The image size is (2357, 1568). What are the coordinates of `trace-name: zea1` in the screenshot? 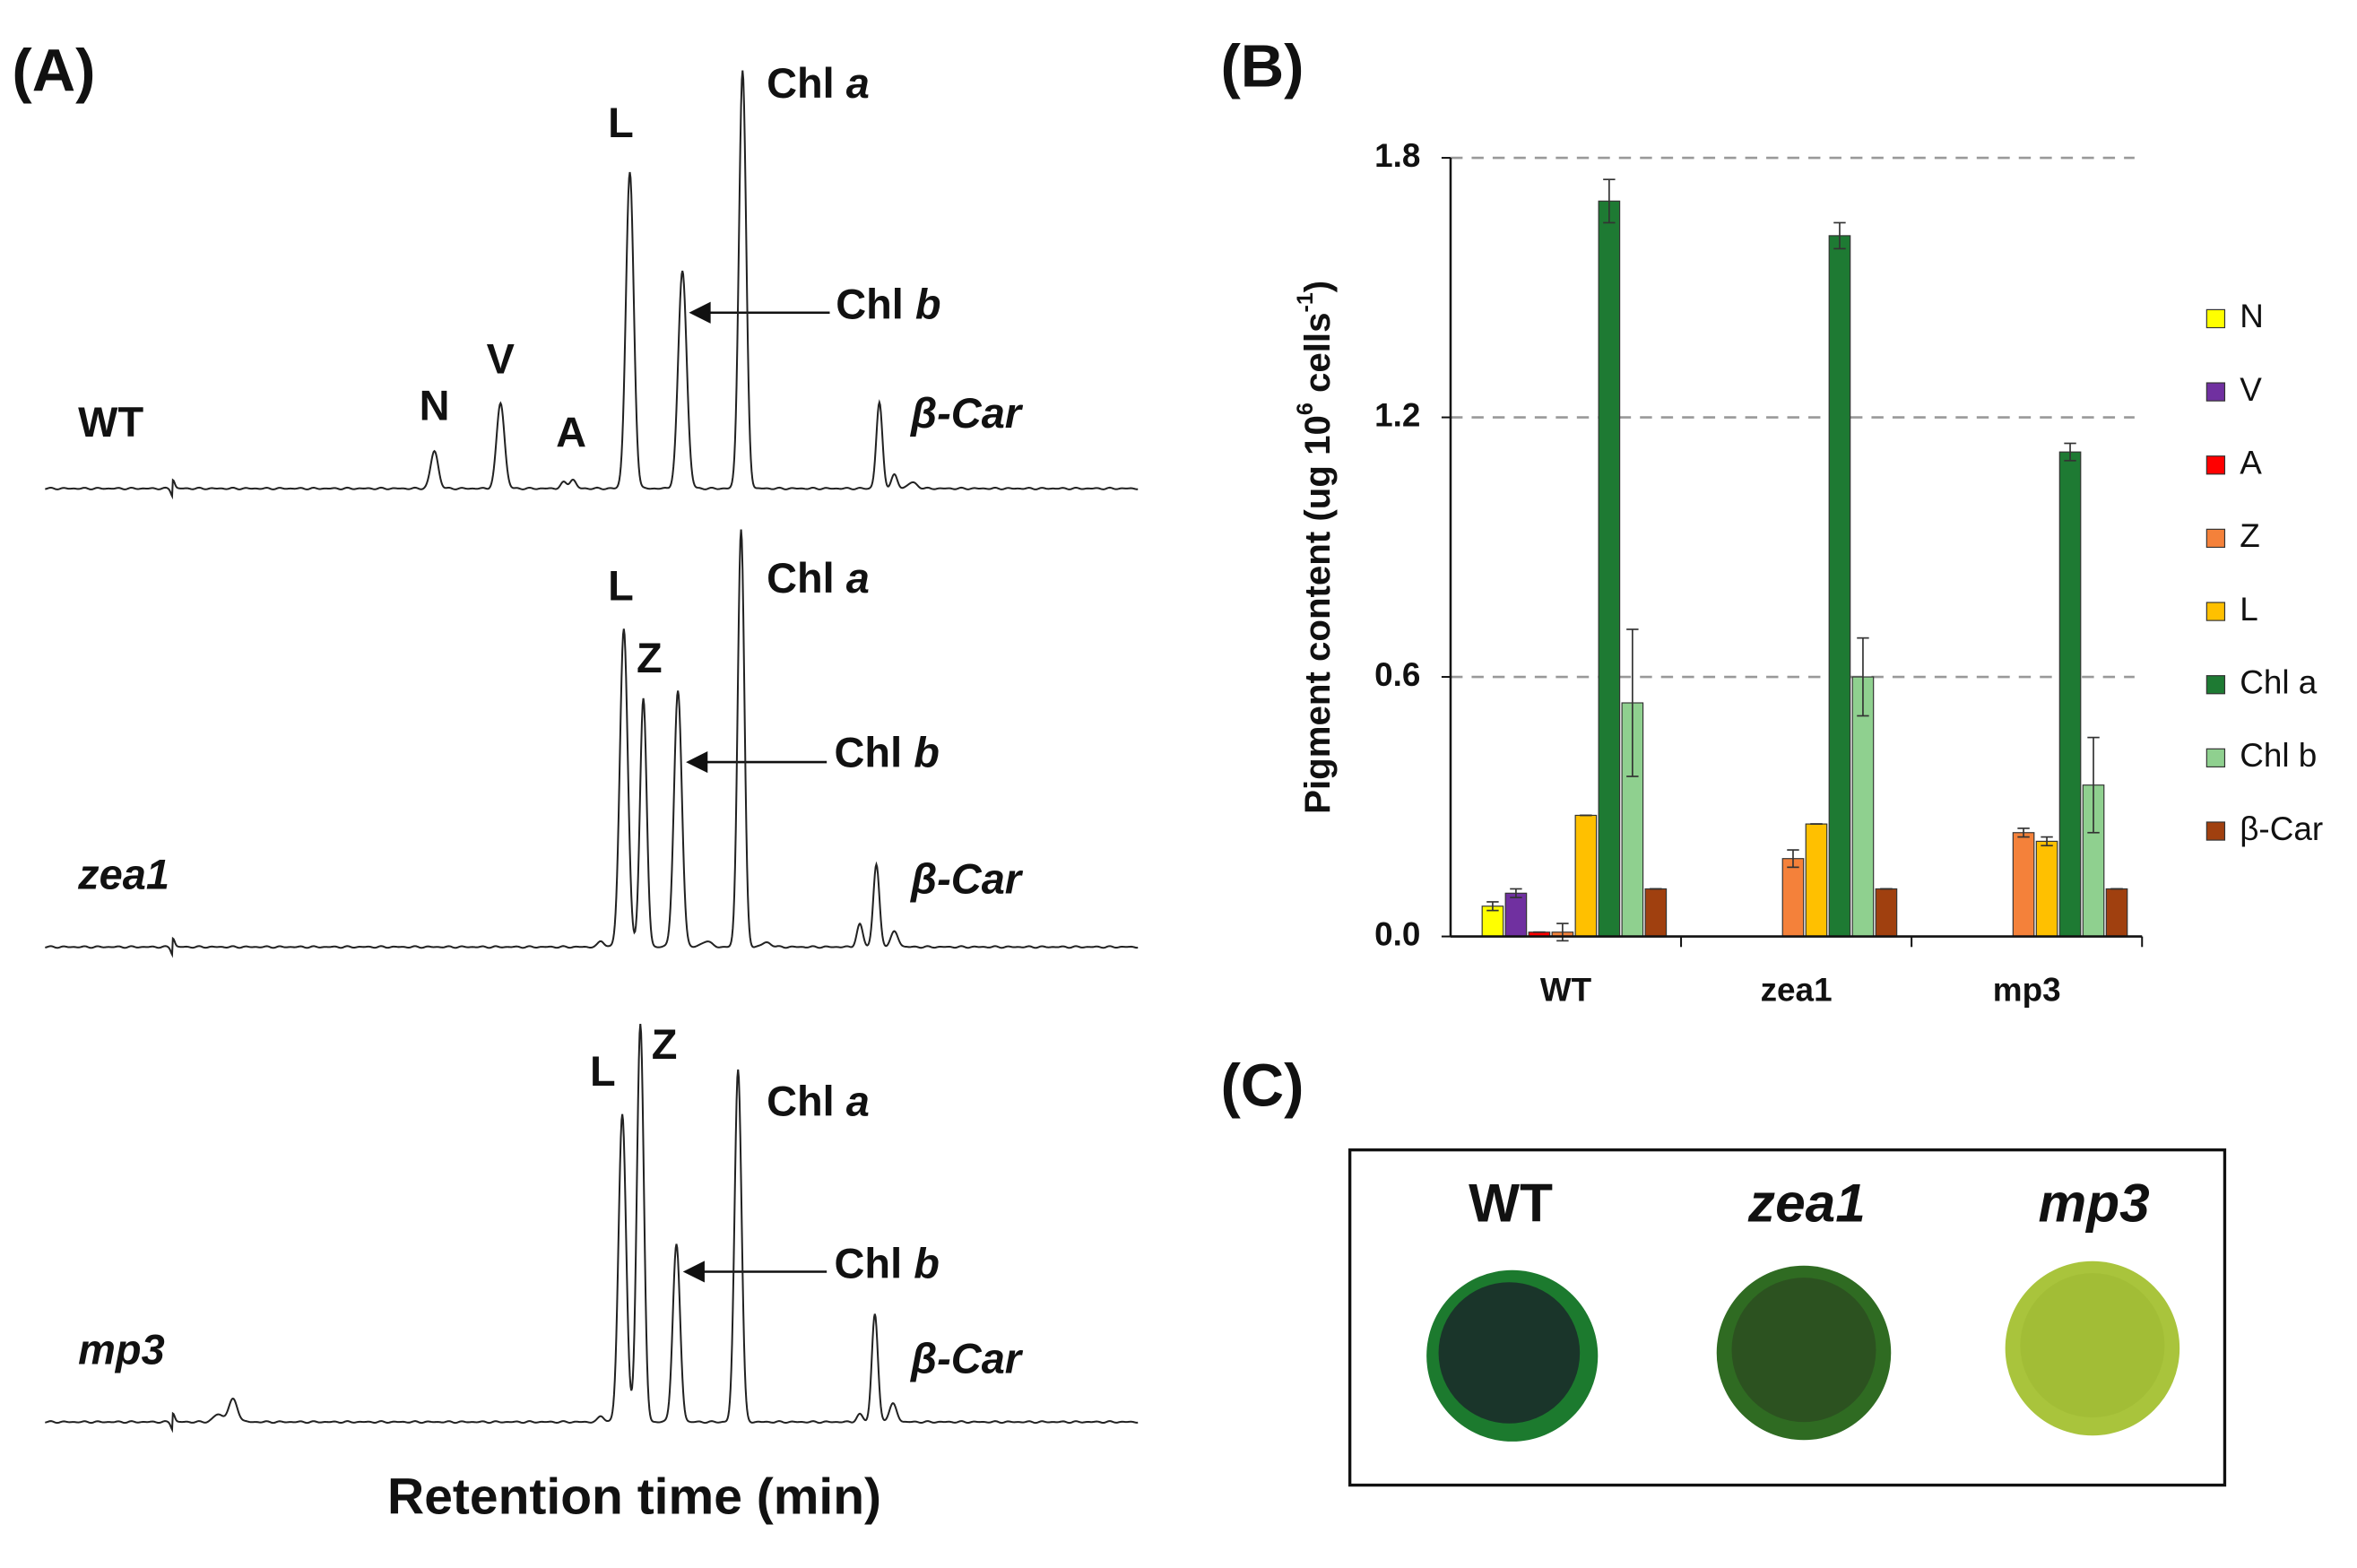 It's located at (123, 875).